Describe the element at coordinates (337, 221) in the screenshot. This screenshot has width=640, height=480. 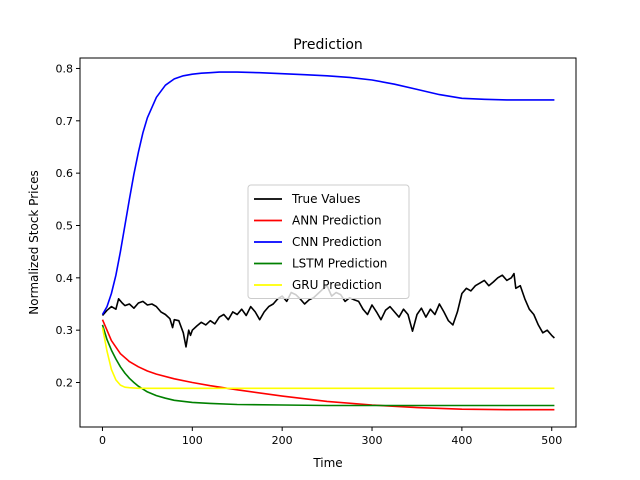
I see `legend-label: ANN Prediction` at that location.